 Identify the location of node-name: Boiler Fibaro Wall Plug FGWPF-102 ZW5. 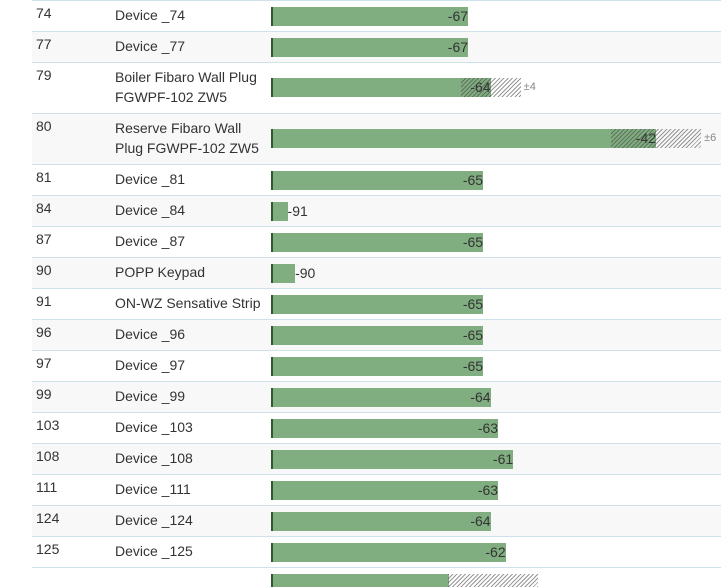
(190, 87).